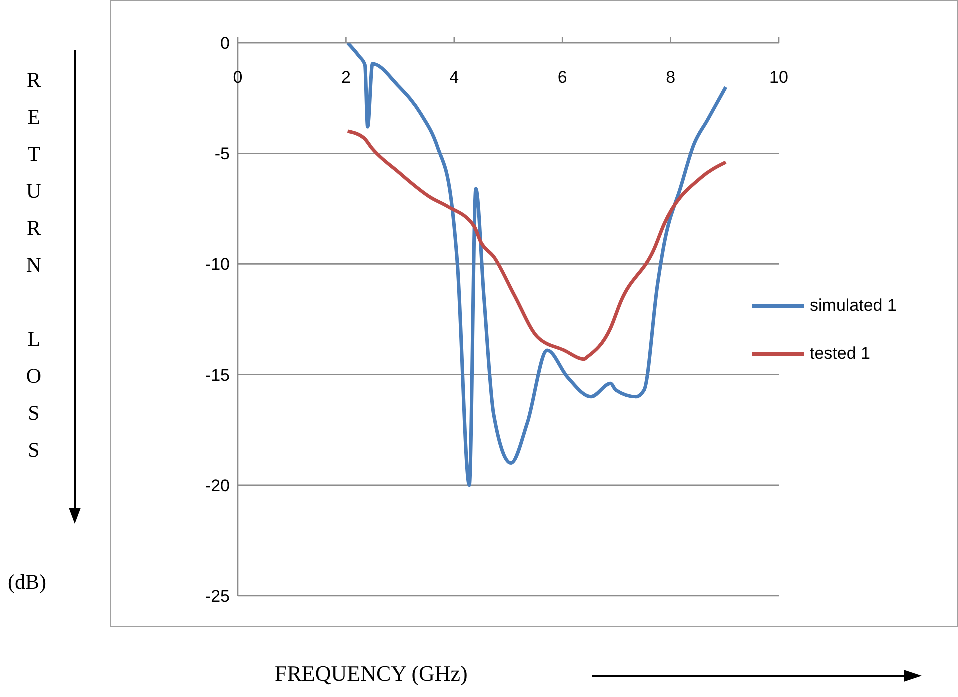  Describe the element at coordinates (217, 264) in the screenshot. I see `y-tick-label: -10` at that location.